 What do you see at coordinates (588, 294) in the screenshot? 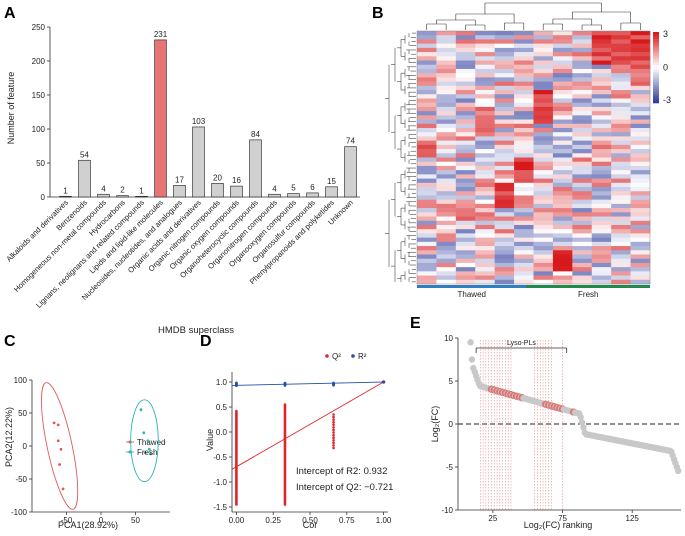
I see `group-label-fresh: Fresh` at bounding box center [588, 294].